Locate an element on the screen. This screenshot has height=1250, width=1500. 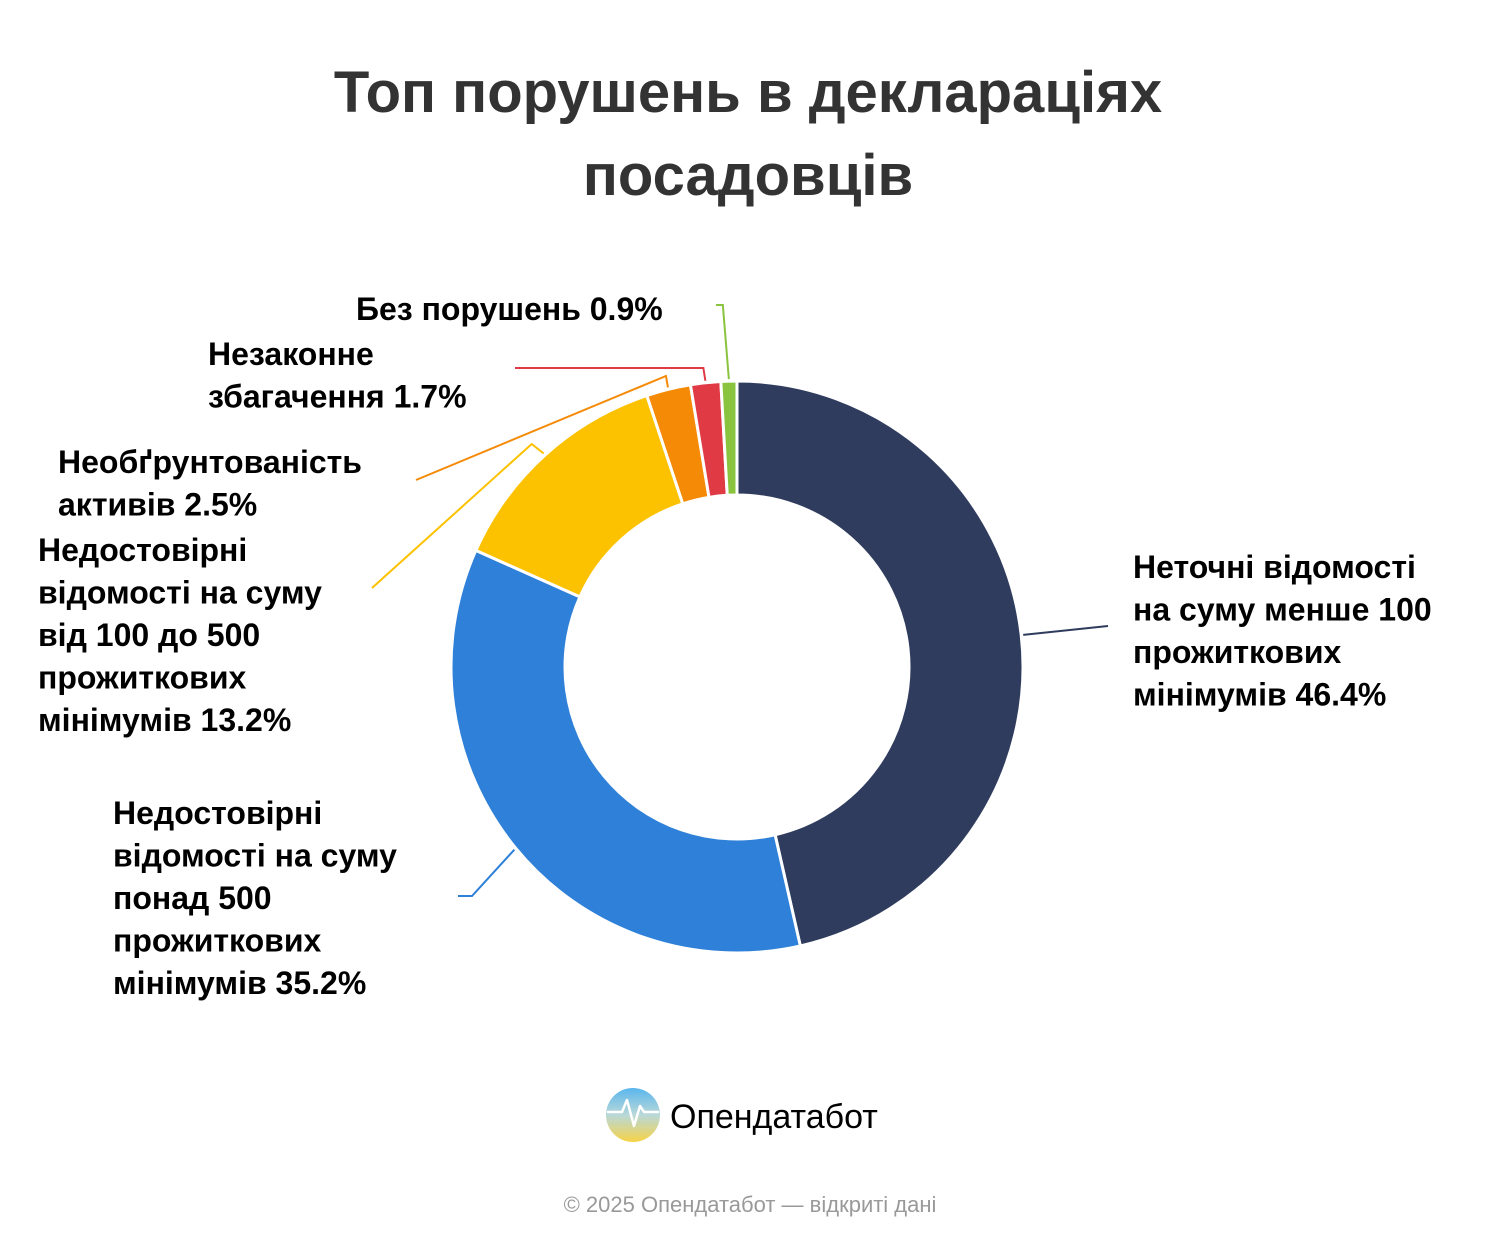
slice-label-5: Незаконне збагачення 1.7% is located at coordinates (337, 375).